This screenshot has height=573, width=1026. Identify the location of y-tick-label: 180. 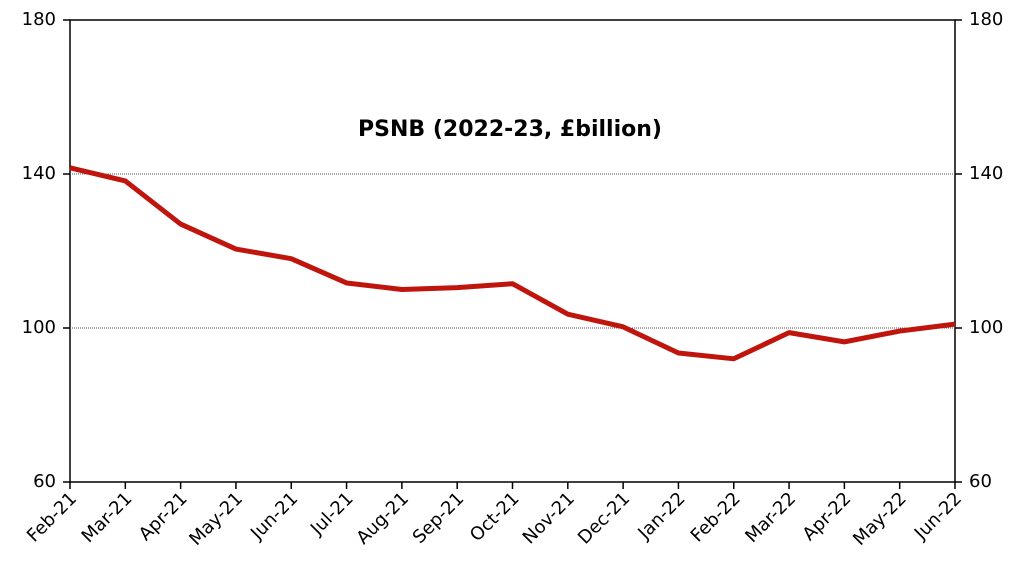
(39, 19).